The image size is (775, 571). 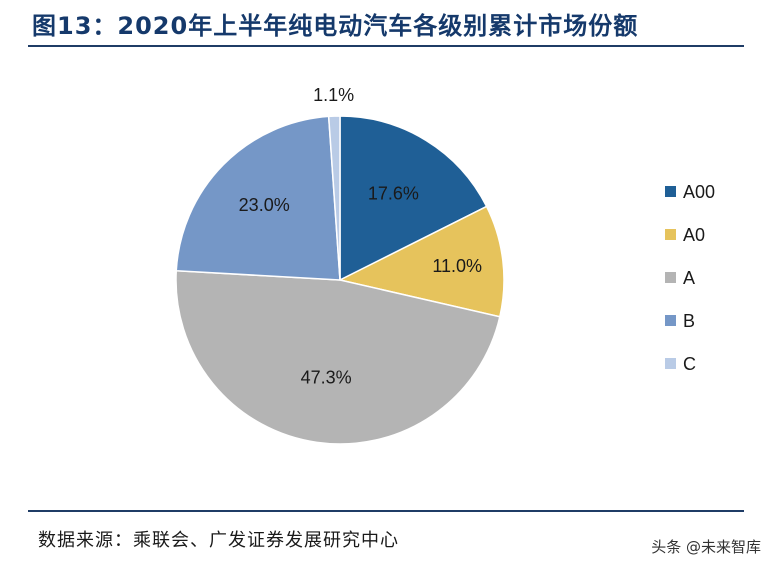 I want to click on legend-swatch-c, so click(x=670, y=363).